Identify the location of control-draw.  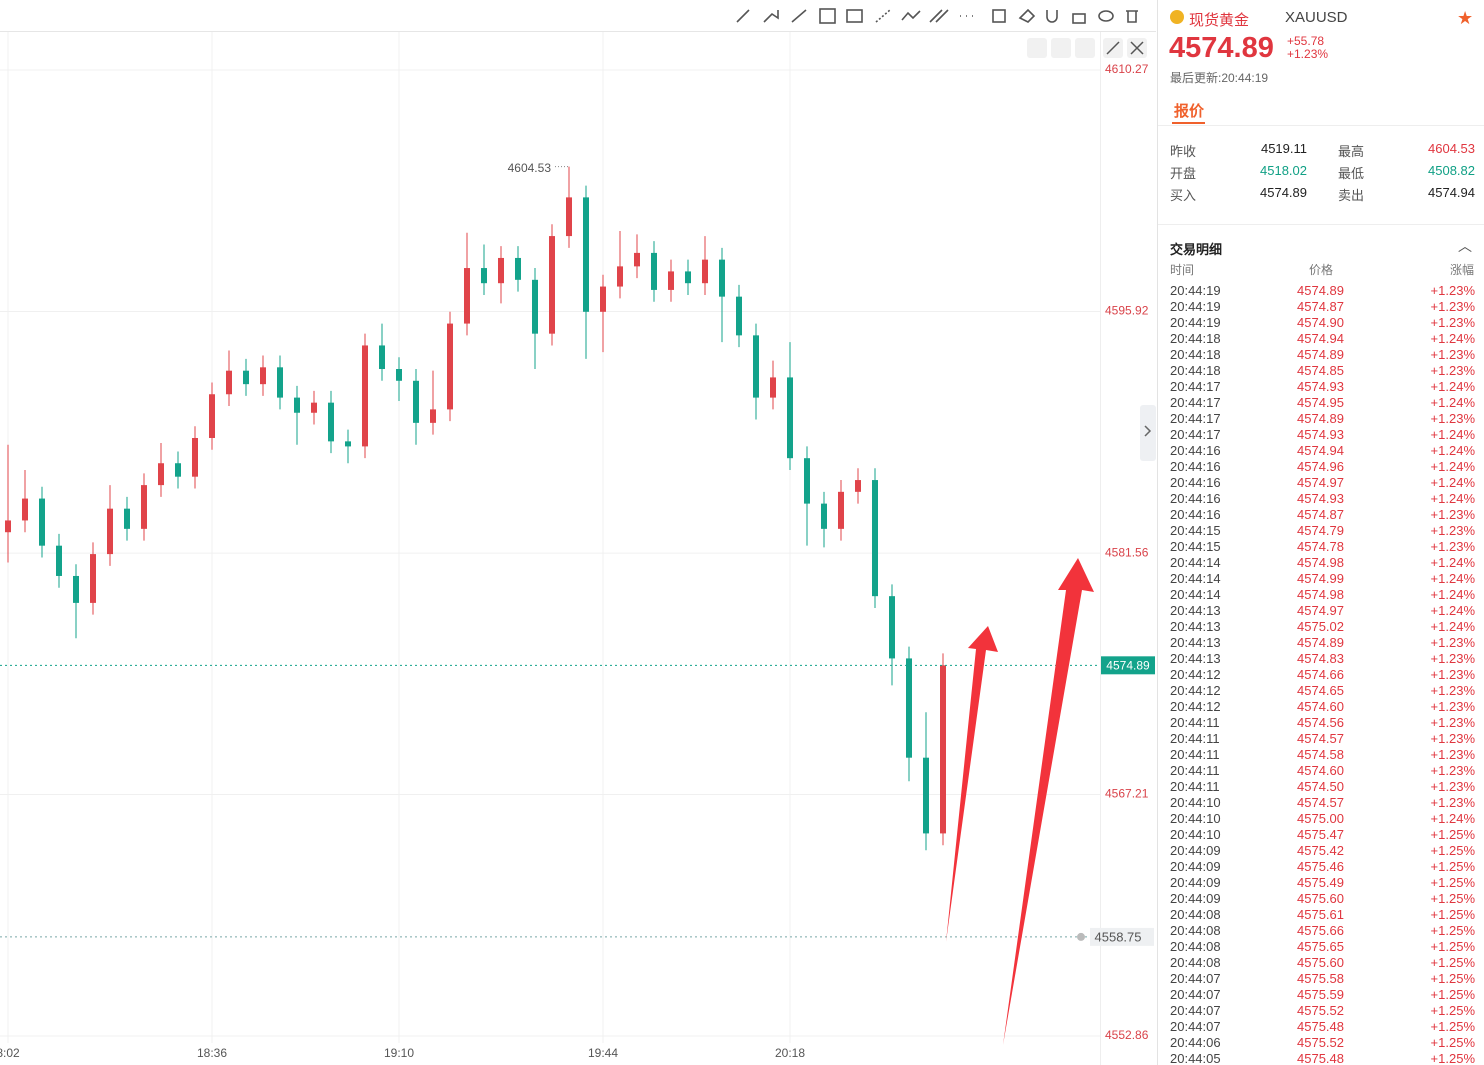
(1061, 48).